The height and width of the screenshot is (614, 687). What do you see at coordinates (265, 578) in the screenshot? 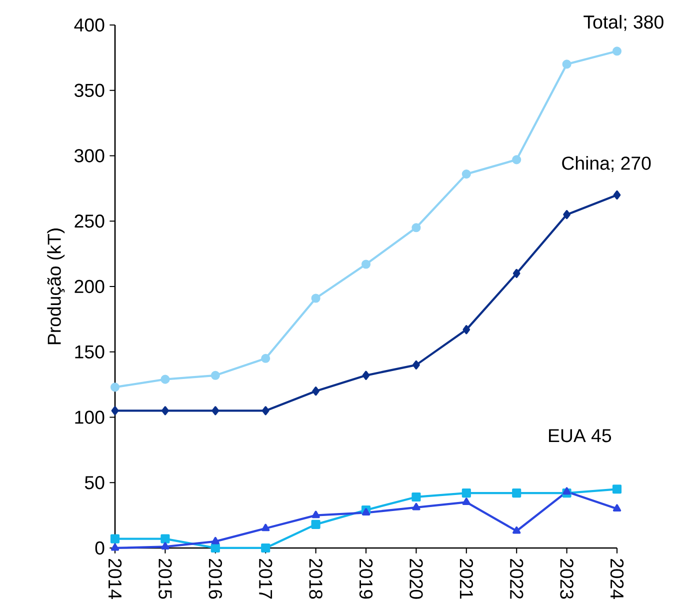
I see `x-tick-label: 2017` at bounding box center [265, 578].